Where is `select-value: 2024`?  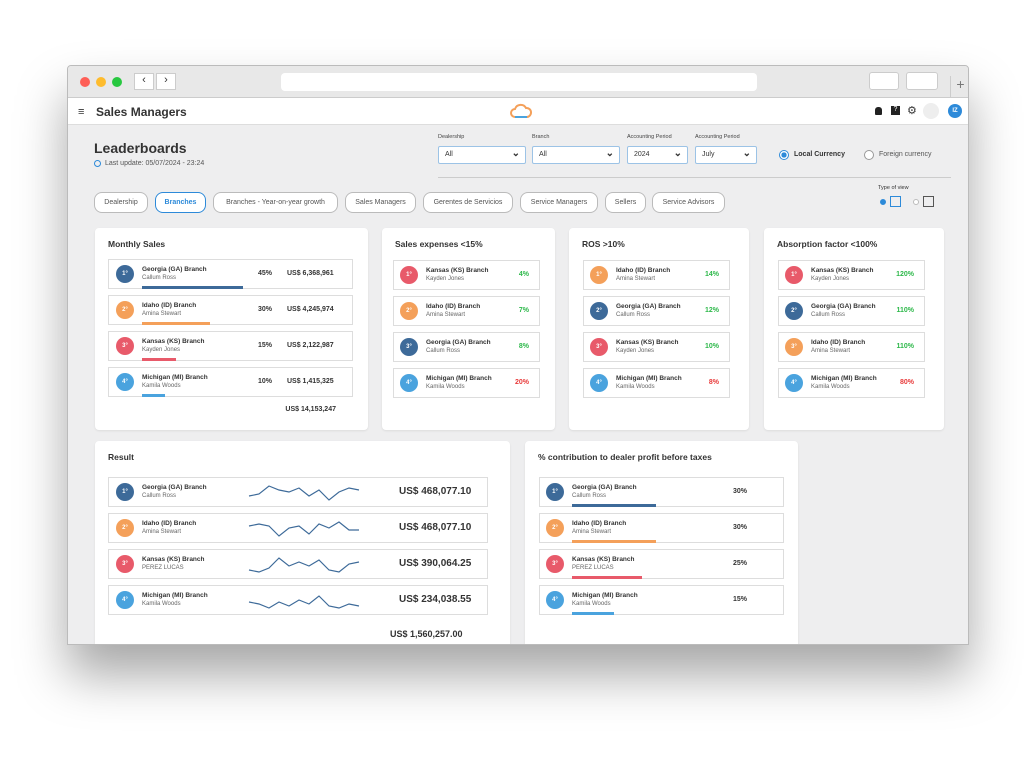 select-value: 2024 is located at coordinates (642, 154).